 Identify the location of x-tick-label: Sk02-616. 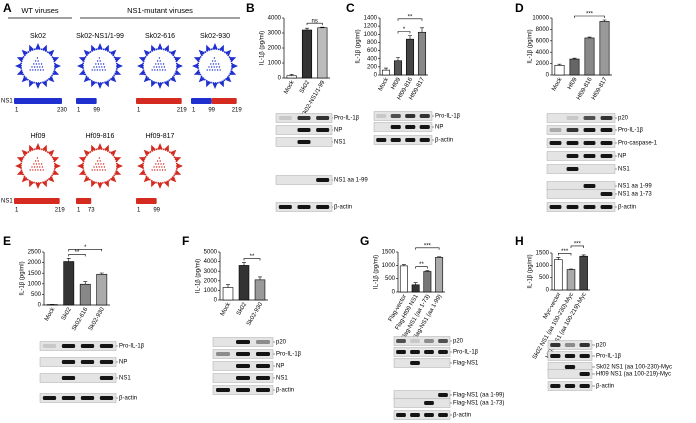
(80, 319).